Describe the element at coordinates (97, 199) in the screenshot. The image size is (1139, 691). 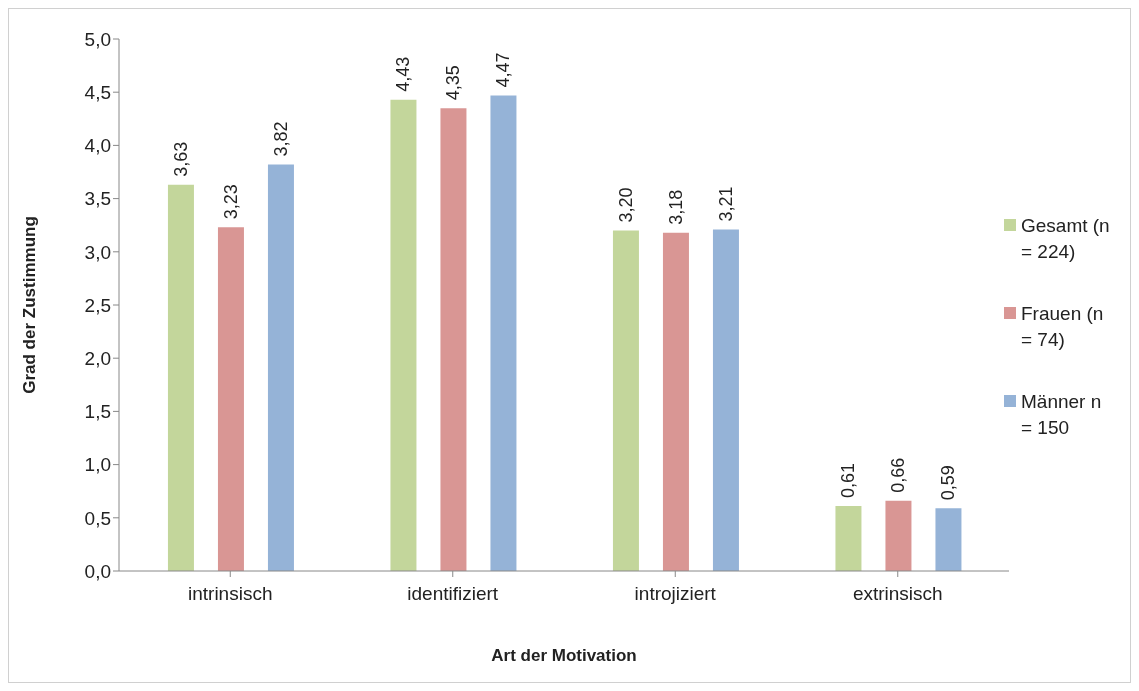
I see `y-tick-label: 3,5` at that location.